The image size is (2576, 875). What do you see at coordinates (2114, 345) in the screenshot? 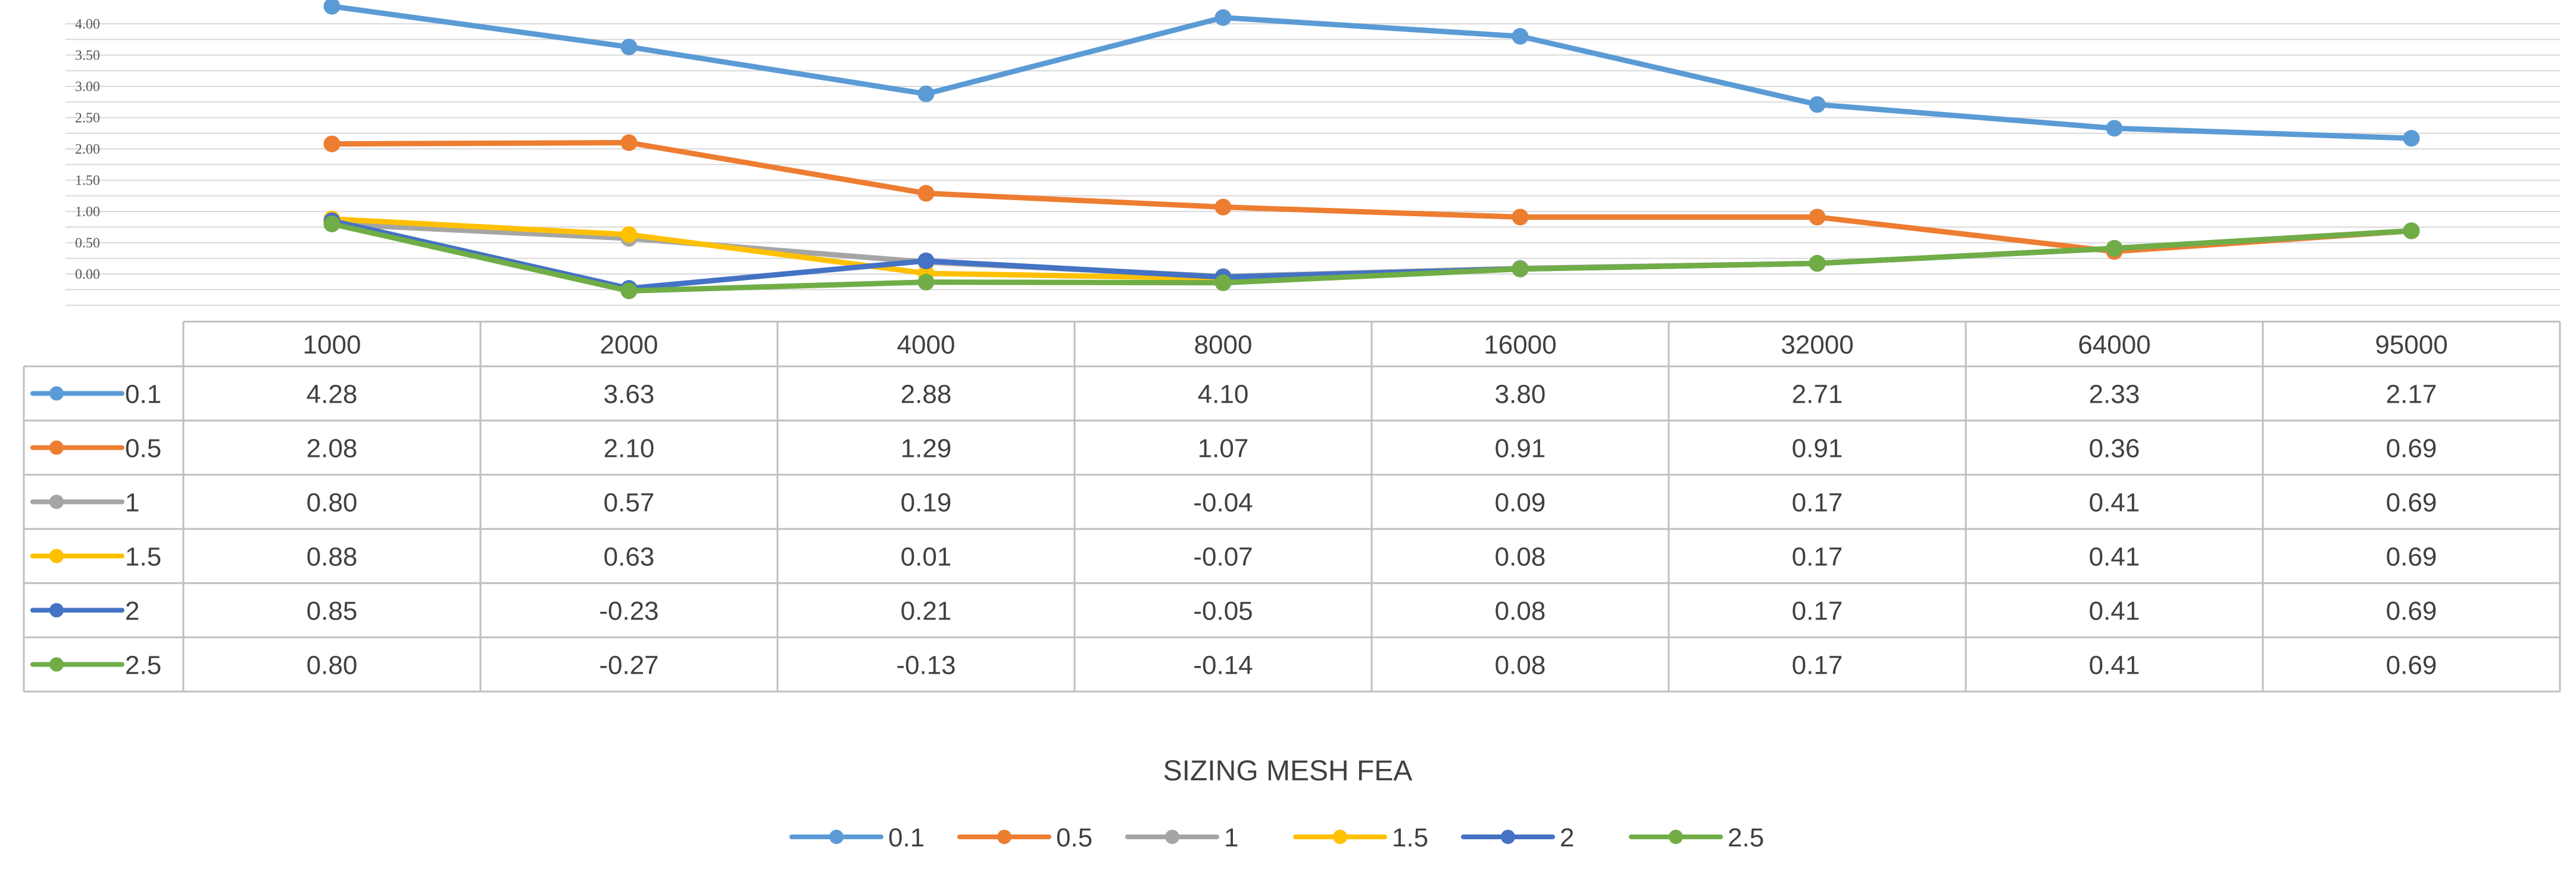
I see `category-label: 64000` at bounding box center [2114, 345].